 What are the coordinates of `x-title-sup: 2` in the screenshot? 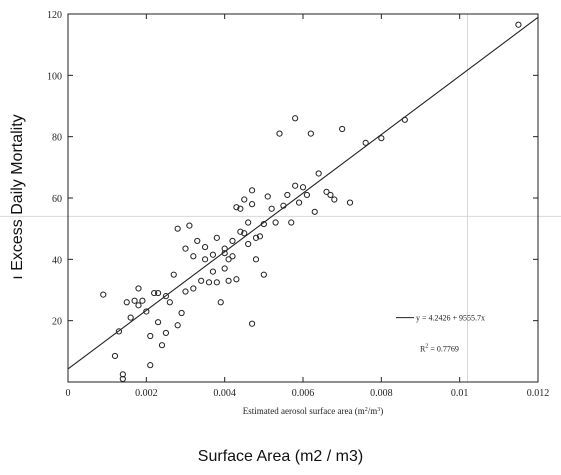 It's located at (366, 410).